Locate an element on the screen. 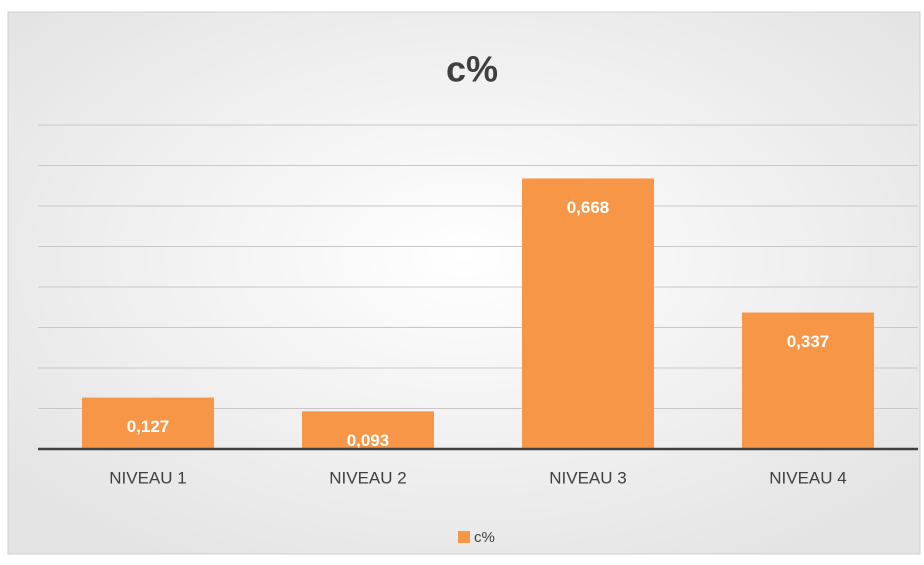 This screenshot has width=924, height=565. data-label: 0,127 is located at coordinates (148, 426).